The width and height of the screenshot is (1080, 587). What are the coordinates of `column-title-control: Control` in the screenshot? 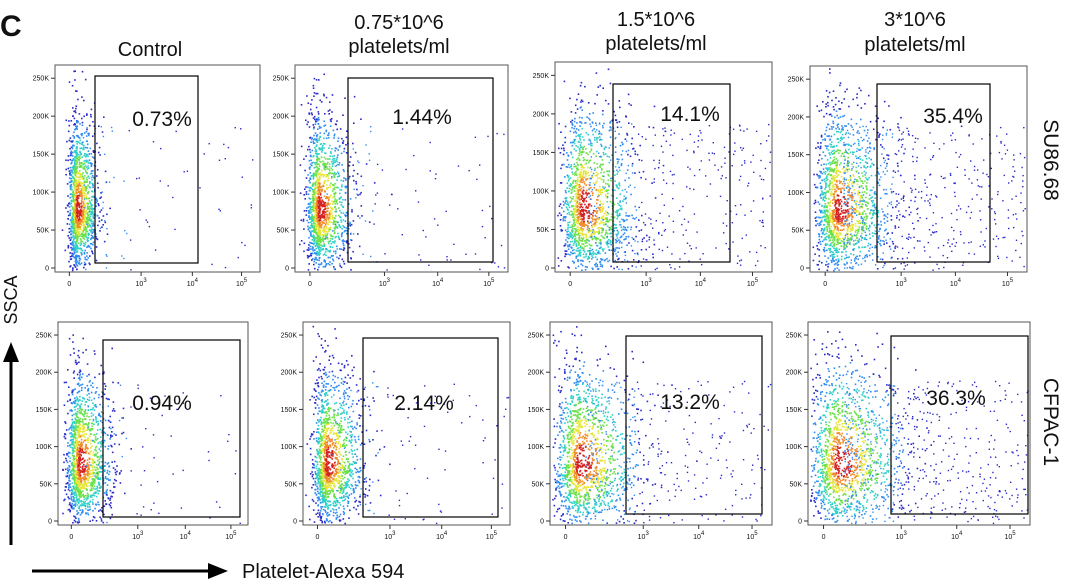 It's located at (150, 50).